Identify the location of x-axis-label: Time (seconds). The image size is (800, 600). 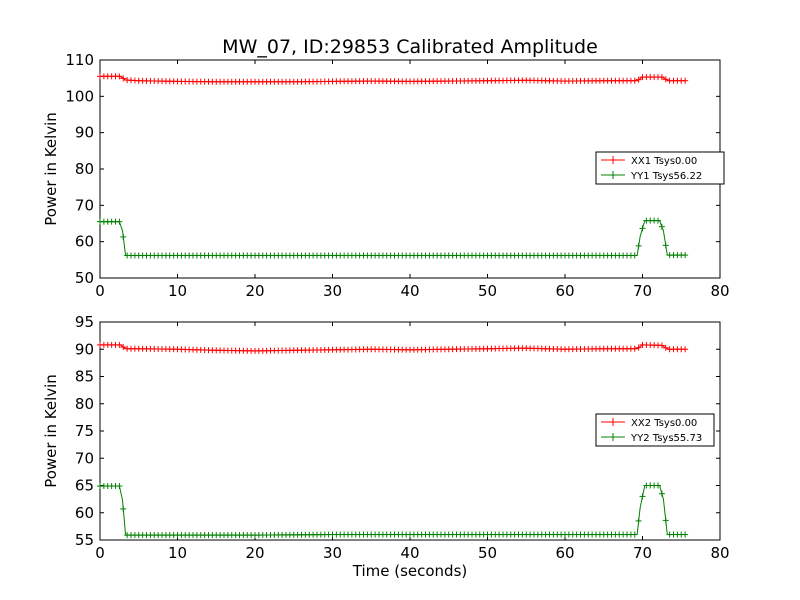
(410, 571).